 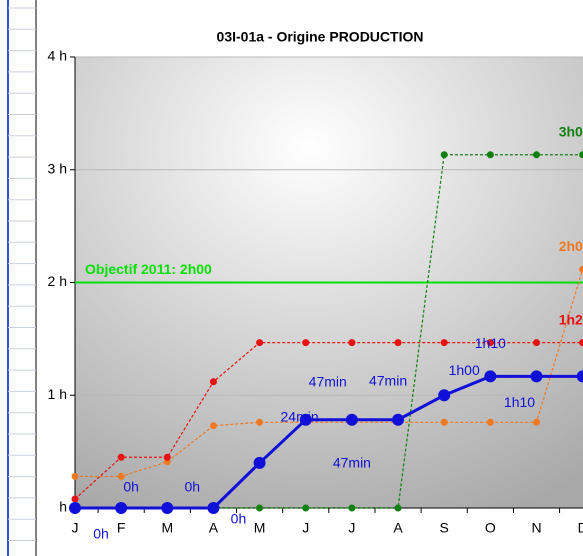 What do you see at coordinates (571, 319) in the screenshot?
I see `data-label: 1h28` at bounding box center [571, 319].